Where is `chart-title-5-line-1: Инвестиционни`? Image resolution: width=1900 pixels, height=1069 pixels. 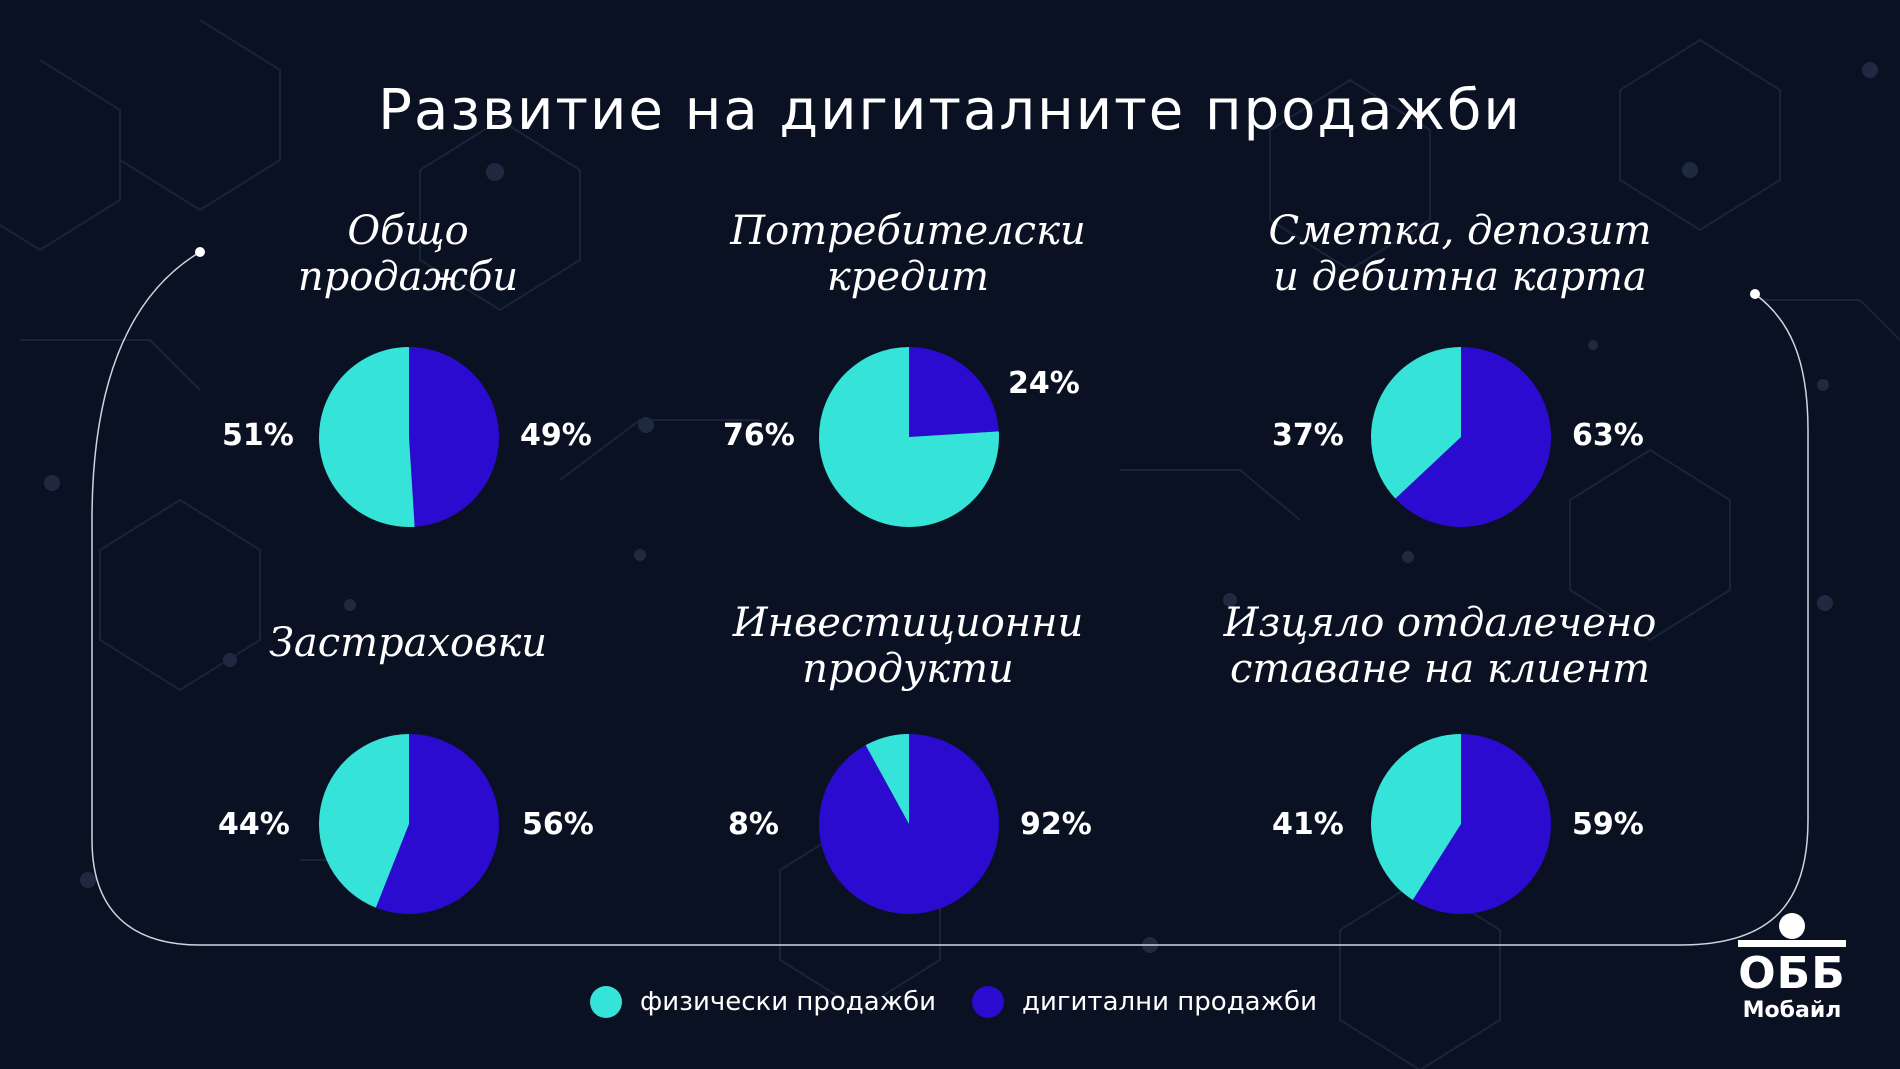 chart-title-5-line-1: Инвестиционни is located at coordinates (908, 623).